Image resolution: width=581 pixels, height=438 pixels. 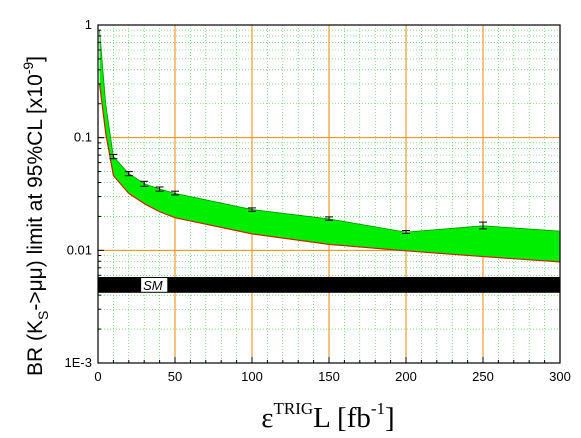 What do you see at coordinates (298, 194) in the screenshot?
I see `error-bars` at bounding box center [298, 194].